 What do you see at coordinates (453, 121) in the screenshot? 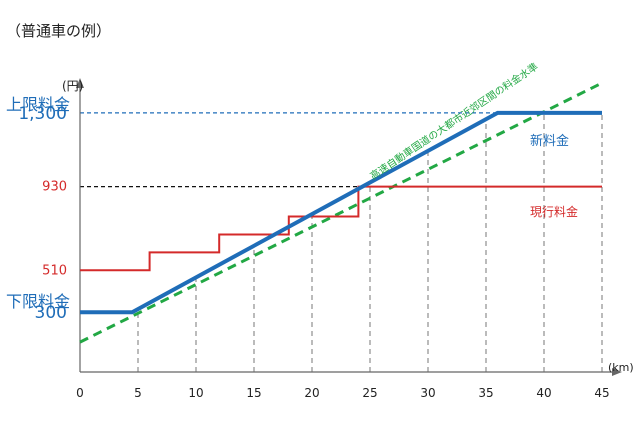
I see `series-label-highway-level: 高速自動車国道の大都市近郊区間の料金水準` at bounding box center [453, 121].